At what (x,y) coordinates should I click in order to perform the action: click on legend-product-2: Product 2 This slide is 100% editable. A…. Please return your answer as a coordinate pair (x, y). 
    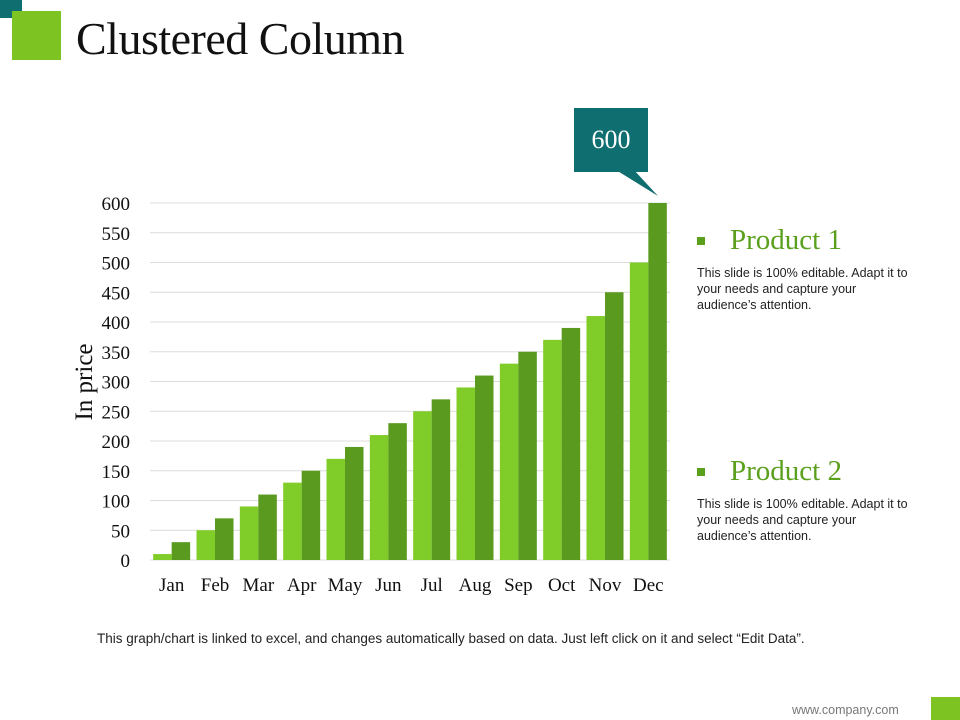
    Looking at the image, I should click on (812, 500).